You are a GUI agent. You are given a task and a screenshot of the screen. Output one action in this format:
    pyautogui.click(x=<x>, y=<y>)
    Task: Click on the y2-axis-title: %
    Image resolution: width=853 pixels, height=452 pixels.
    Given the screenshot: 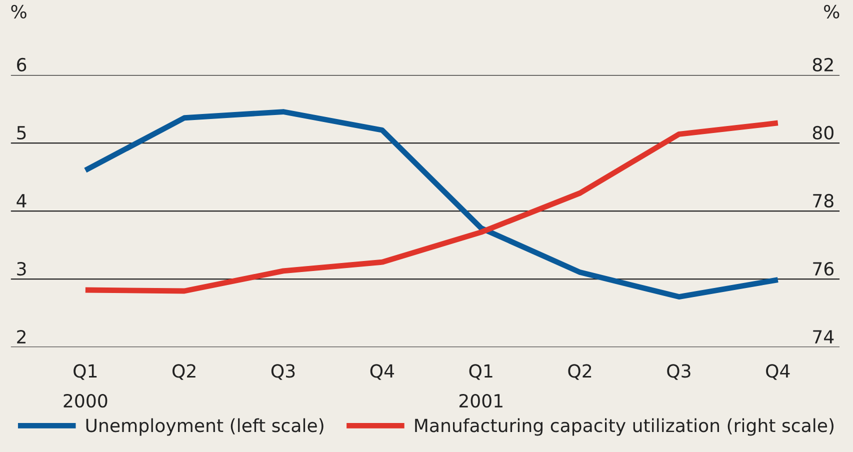 What is the action you would take?
    pyautogui.click(x=832, y=11)
    